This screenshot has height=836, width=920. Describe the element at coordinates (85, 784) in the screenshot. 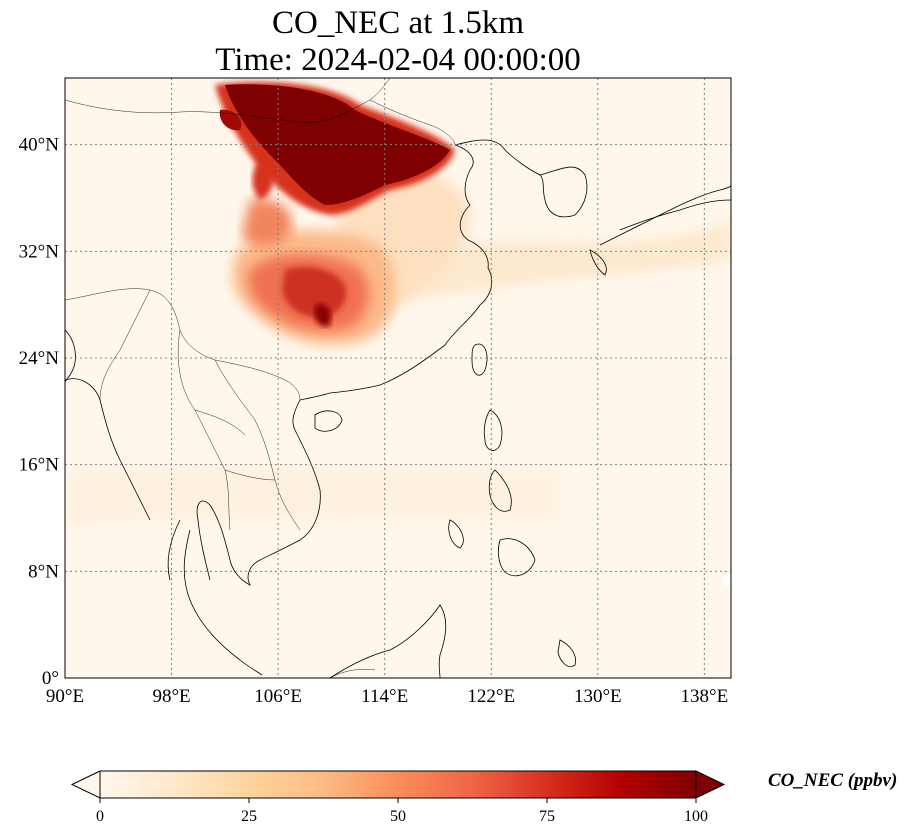

I see `colorbar-min-extend` at that location.